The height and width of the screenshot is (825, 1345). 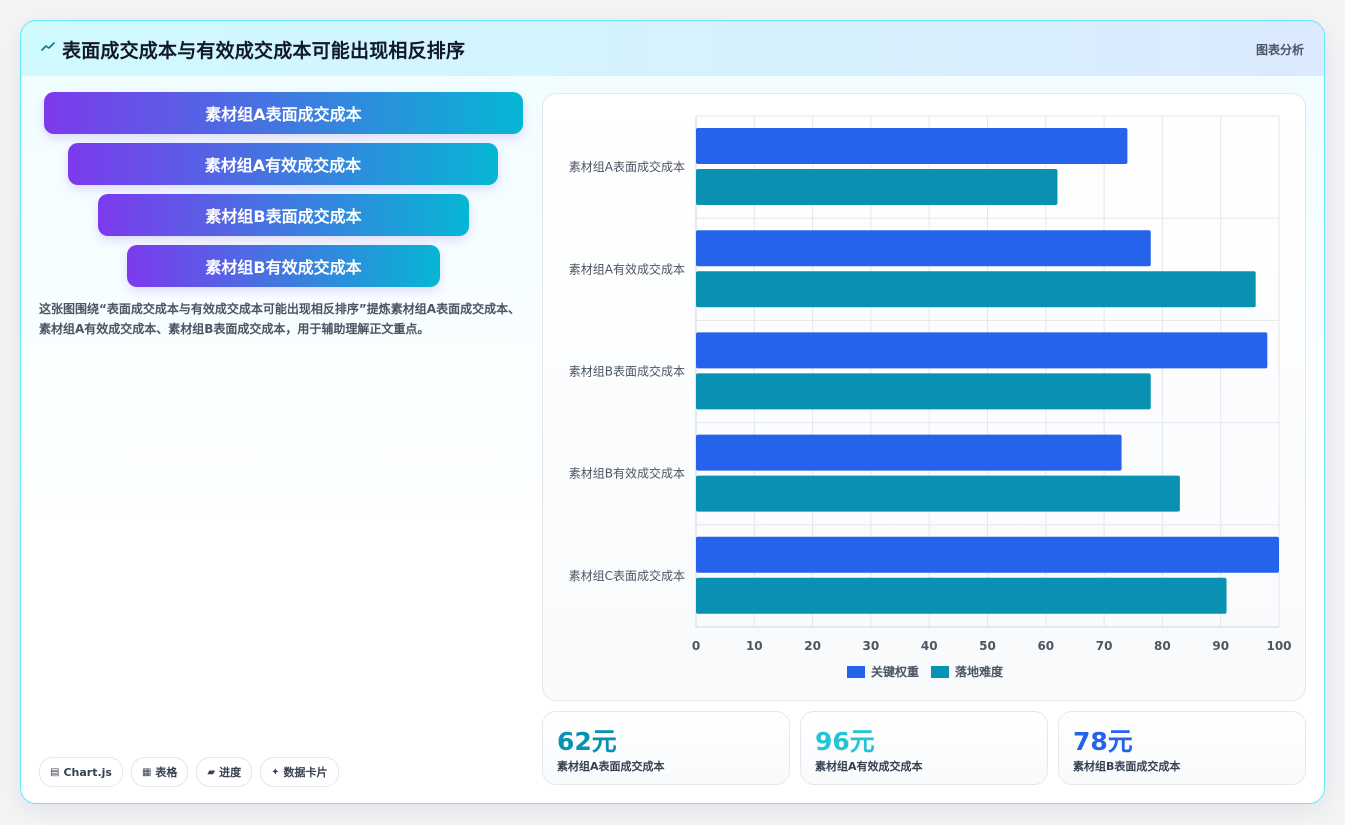 What do you see at coordinates (1278, 646) in the screenshot?
I see `x-tick-label: 100` at bounding box center [1278, 646].